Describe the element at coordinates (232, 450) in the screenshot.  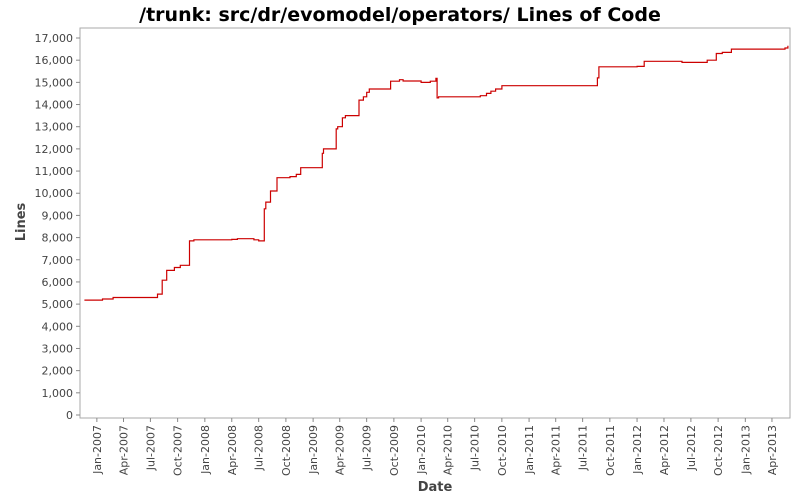
I see `x-tick-label: Apr-2008` at that location.